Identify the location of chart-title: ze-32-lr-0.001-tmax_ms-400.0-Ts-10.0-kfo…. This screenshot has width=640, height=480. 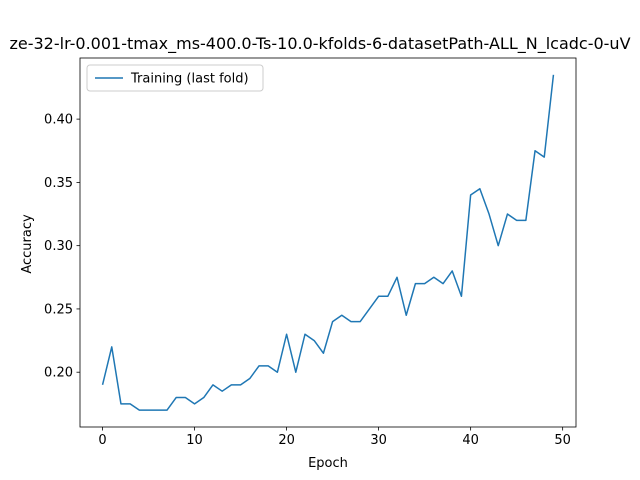
(319, 44).